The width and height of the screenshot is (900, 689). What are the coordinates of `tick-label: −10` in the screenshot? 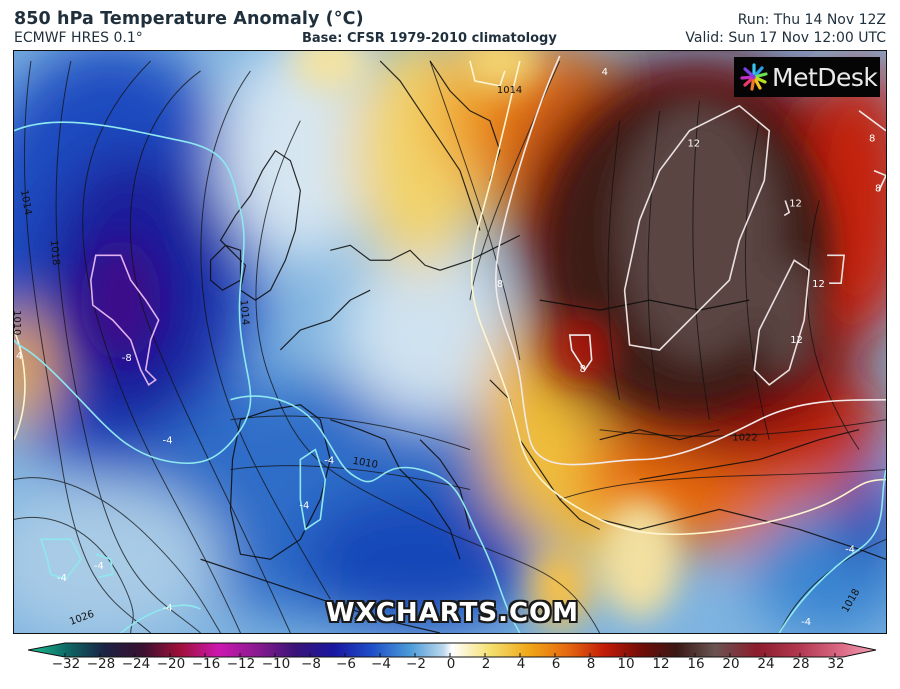 It's located at (276, 664).